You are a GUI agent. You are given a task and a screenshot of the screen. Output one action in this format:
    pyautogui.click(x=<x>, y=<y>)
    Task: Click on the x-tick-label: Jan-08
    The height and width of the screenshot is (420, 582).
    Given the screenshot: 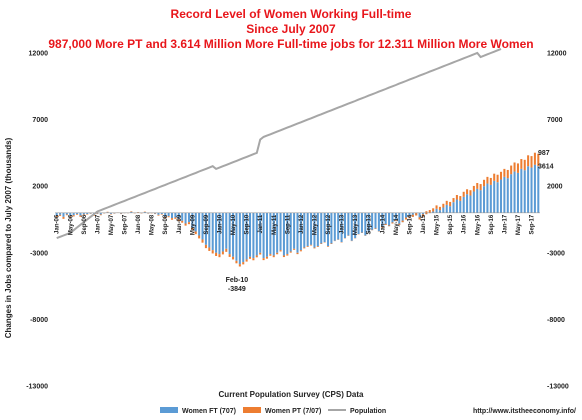 What is the action you would take?
    pyautogui.click(x=139, y=224)
    